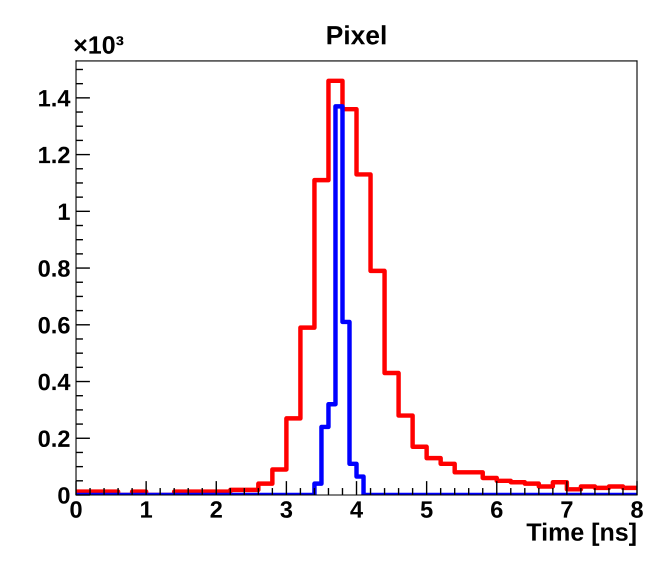 The height and width of the screenshot is (578, 652). Describe the element at coordinates (286, 509) in the screenshot. I see `x-tick-label: 3` at that location.